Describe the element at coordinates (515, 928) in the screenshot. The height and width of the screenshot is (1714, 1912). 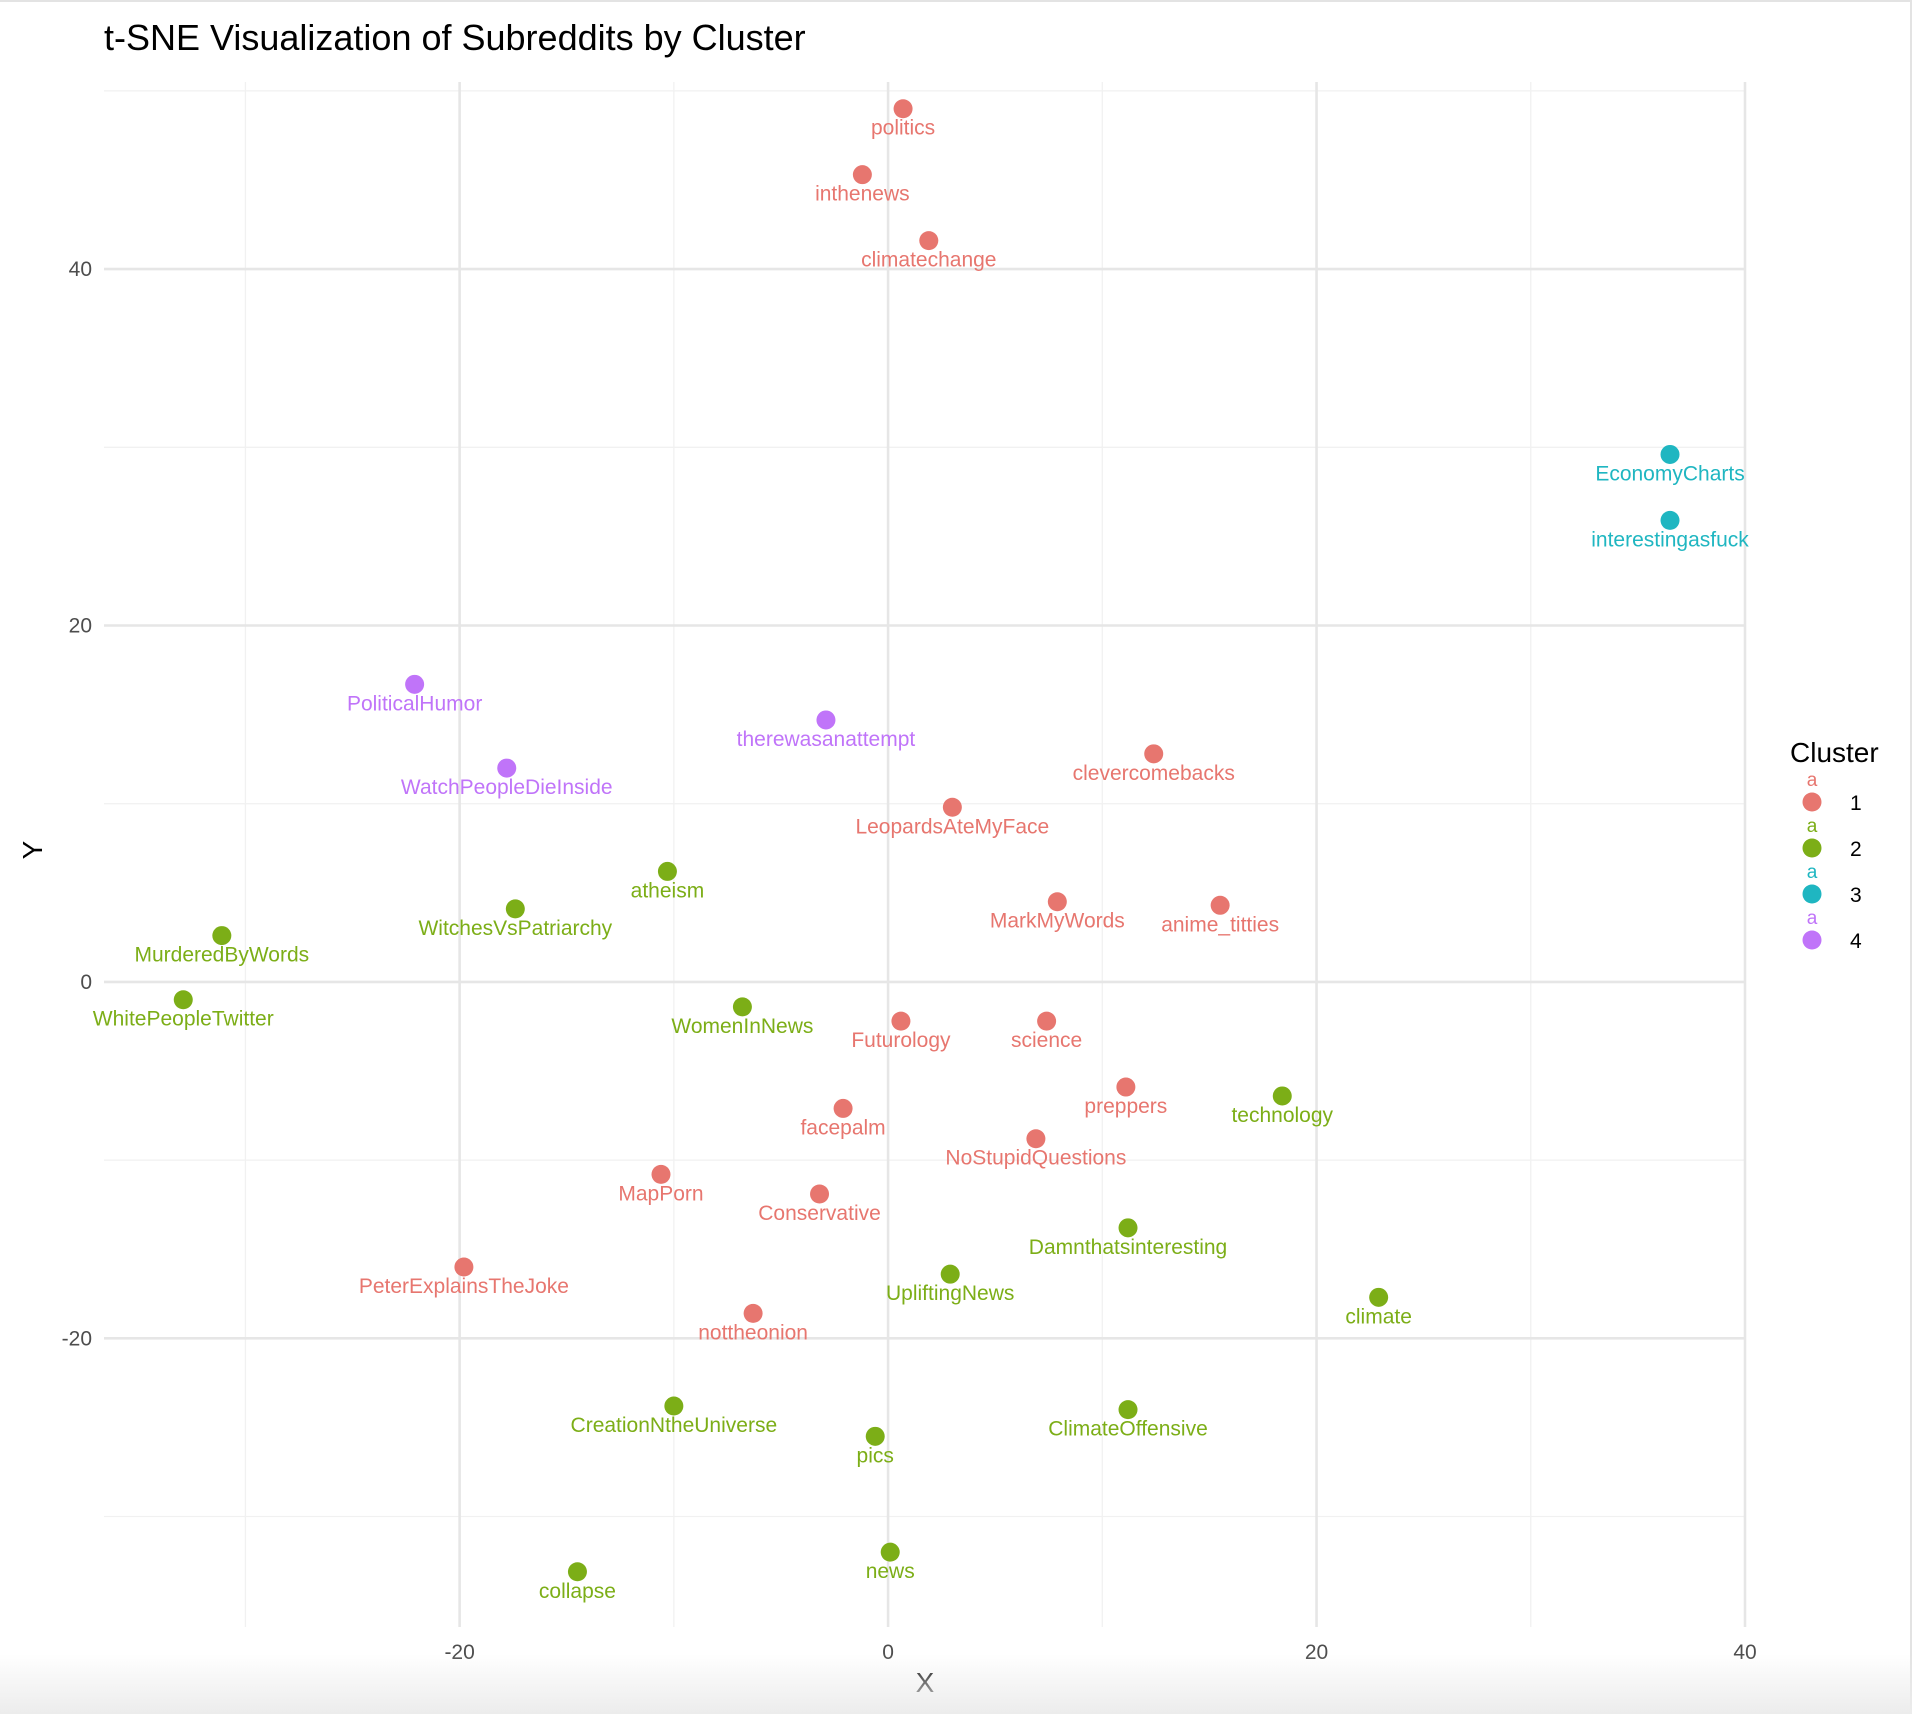
I see `point-label: WitchesVsPatriarchy` at that location.